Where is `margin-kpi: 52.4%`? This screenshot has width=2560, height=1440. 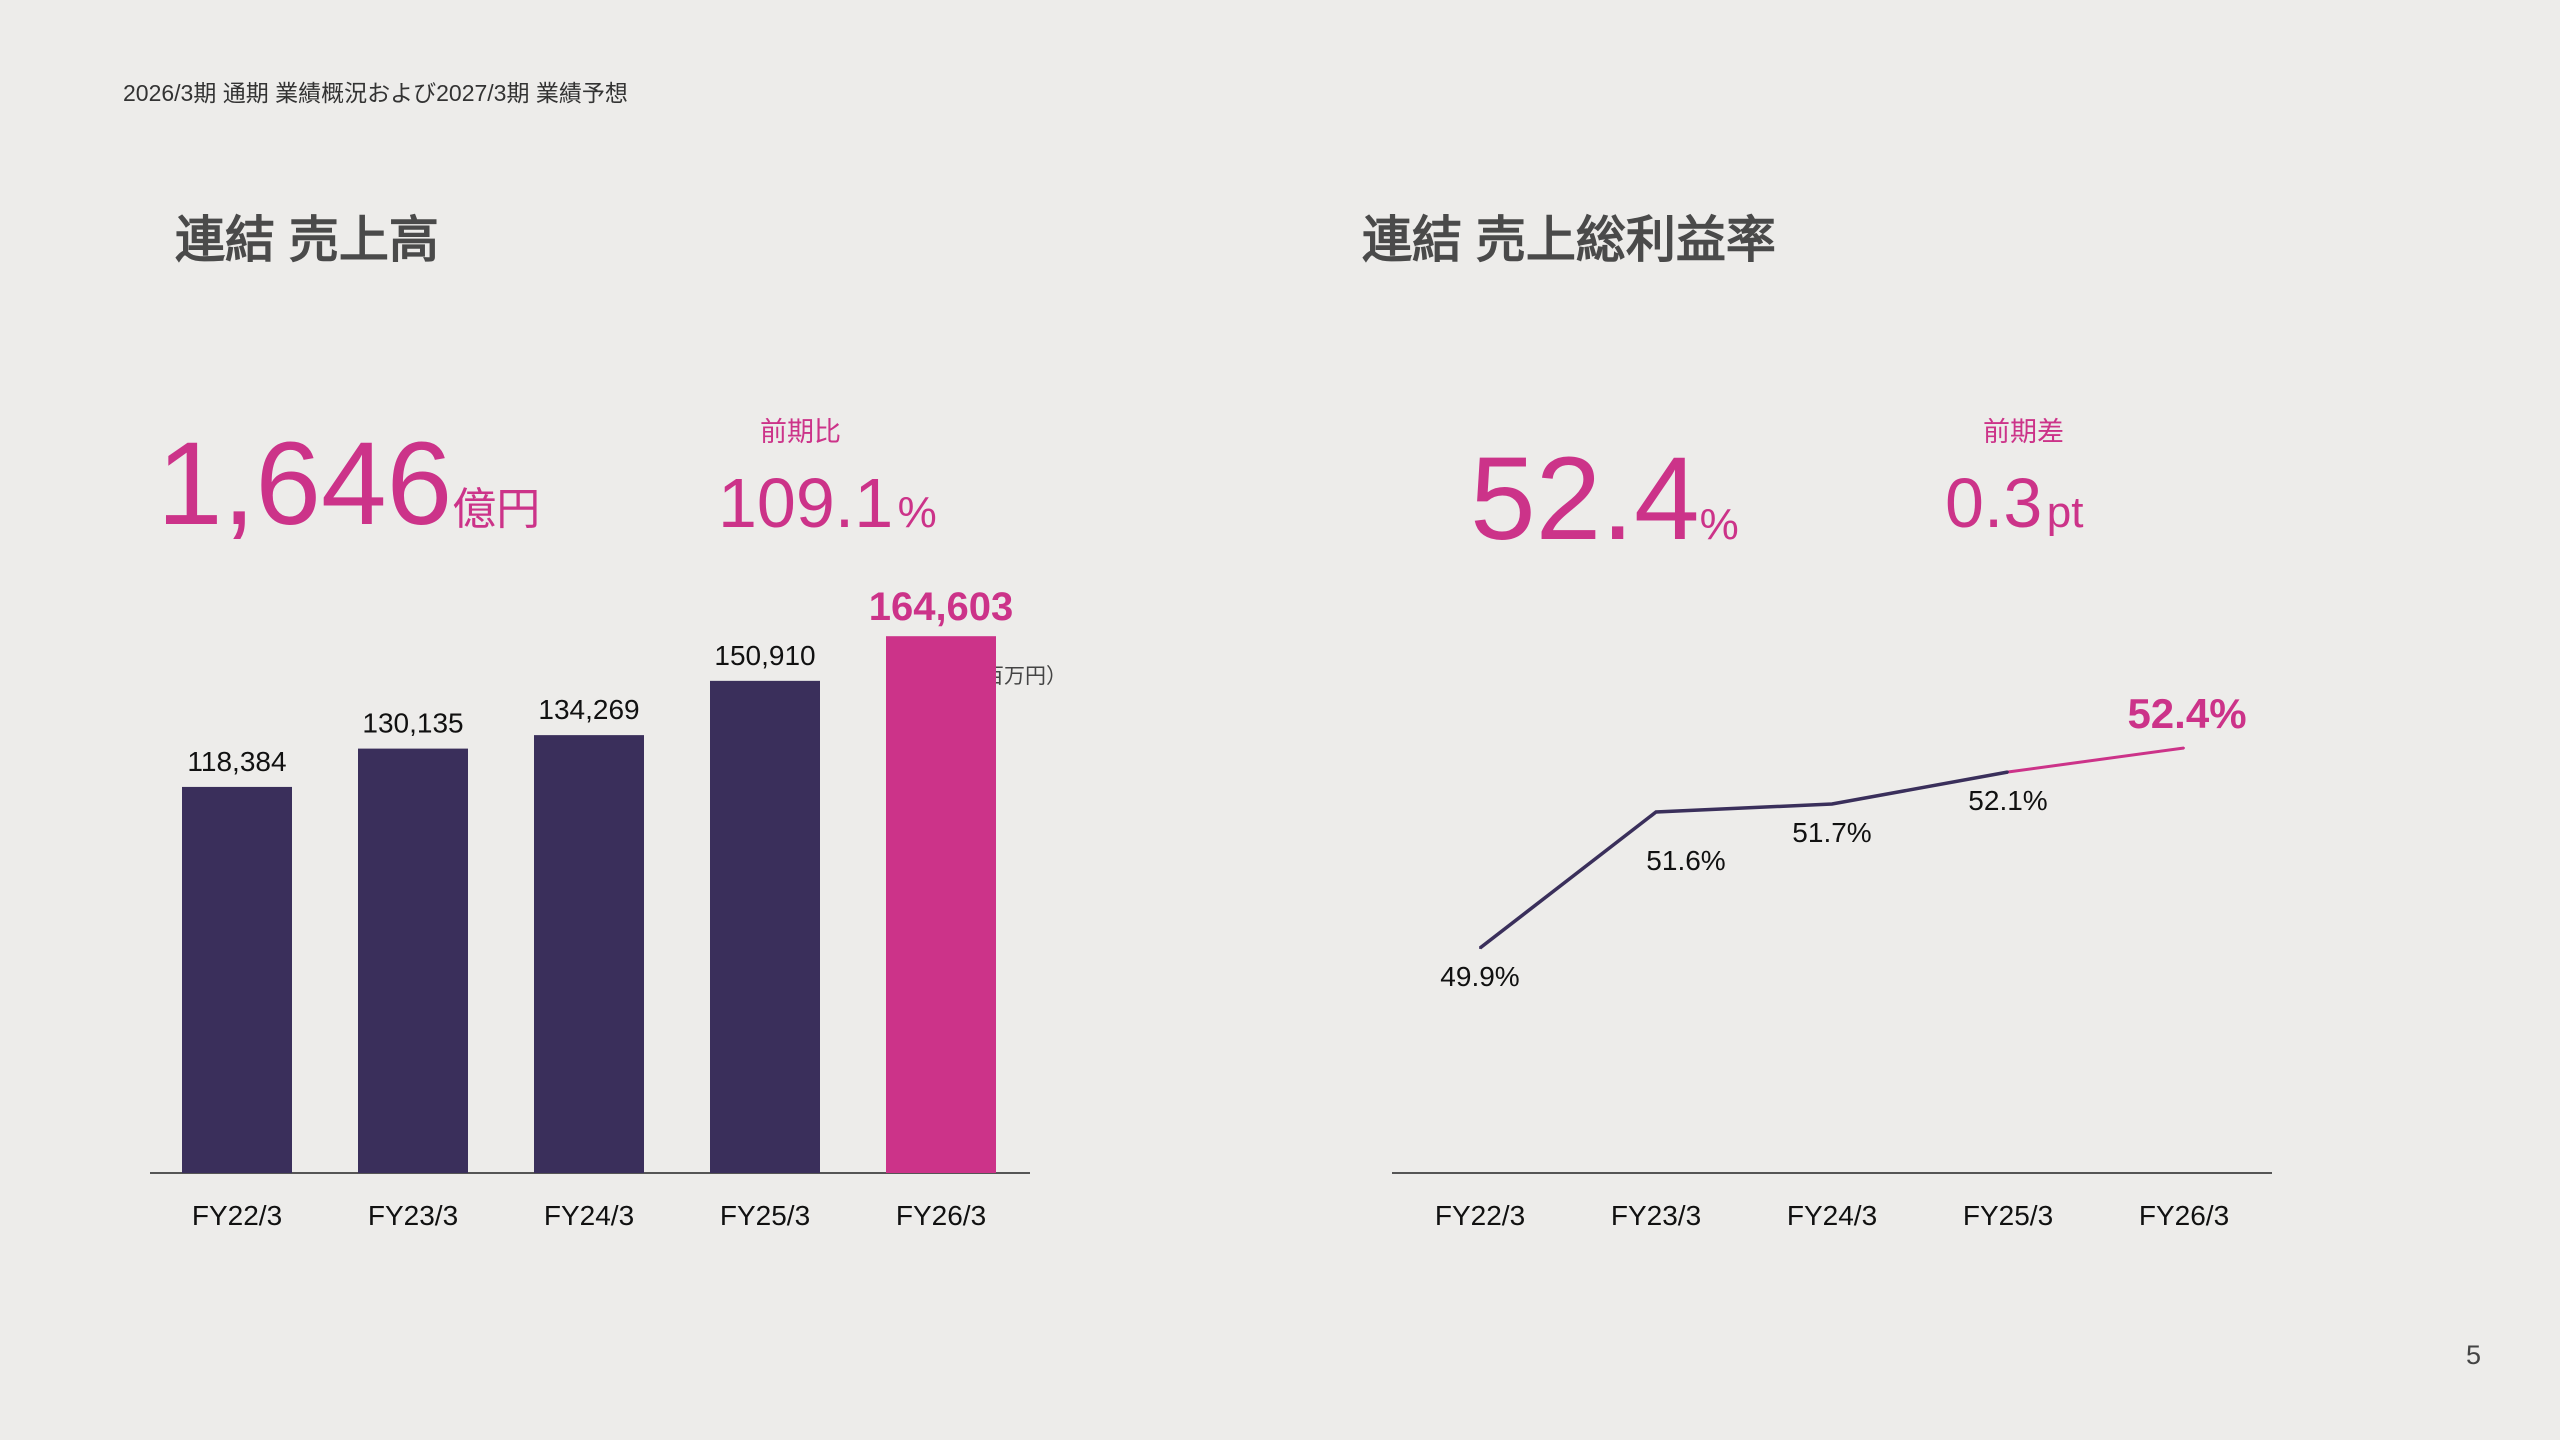
margin-kpi: 52.4% is located at coordinates (1604, 499).